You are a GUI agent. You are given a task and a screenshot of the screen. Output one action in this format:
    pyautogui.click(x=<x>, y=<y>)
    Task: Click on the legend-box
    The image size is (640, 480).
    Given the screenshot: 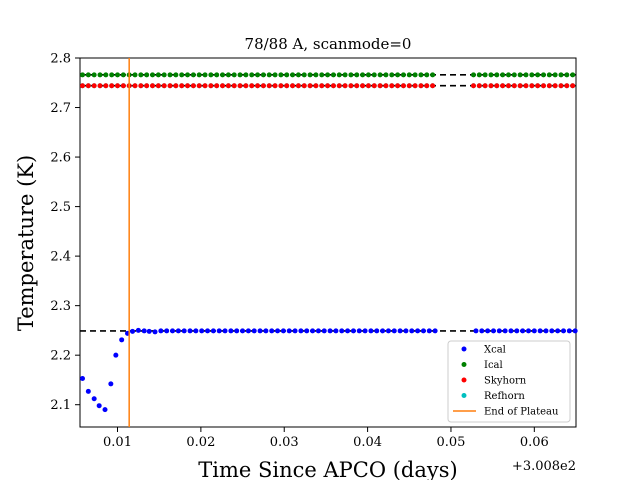 What is the action you would take?
    pyautogui.click(x=509, y=381)
    